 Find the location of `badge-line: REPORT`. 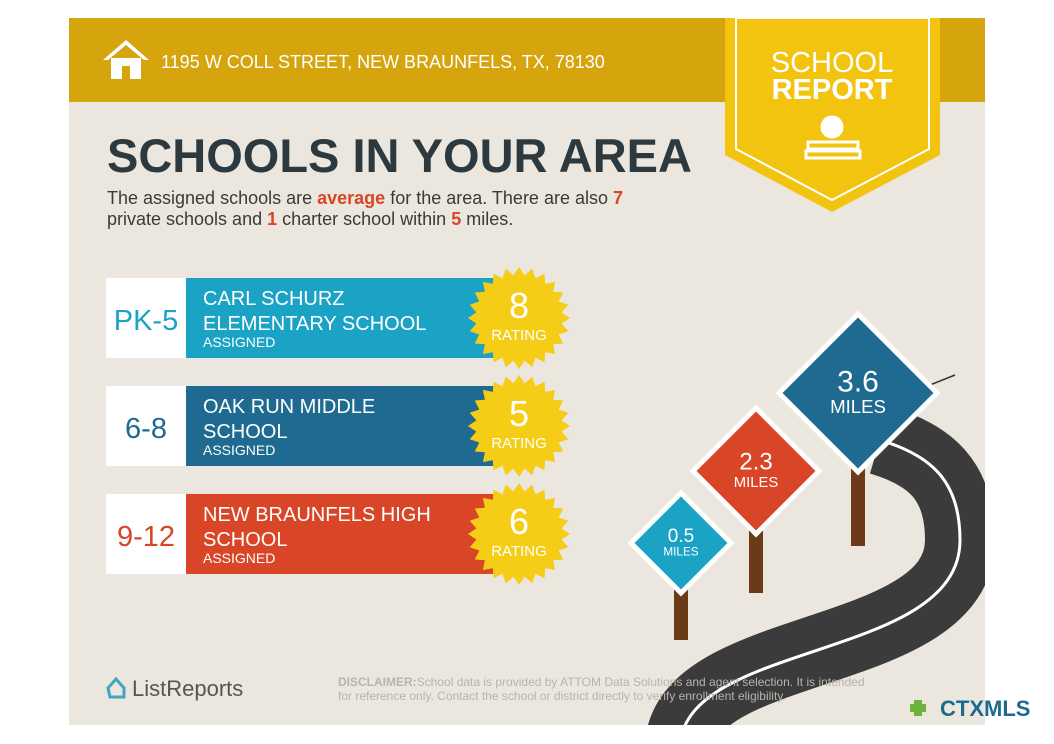

badge-line: REPORT is located at coordinates (832, 90).